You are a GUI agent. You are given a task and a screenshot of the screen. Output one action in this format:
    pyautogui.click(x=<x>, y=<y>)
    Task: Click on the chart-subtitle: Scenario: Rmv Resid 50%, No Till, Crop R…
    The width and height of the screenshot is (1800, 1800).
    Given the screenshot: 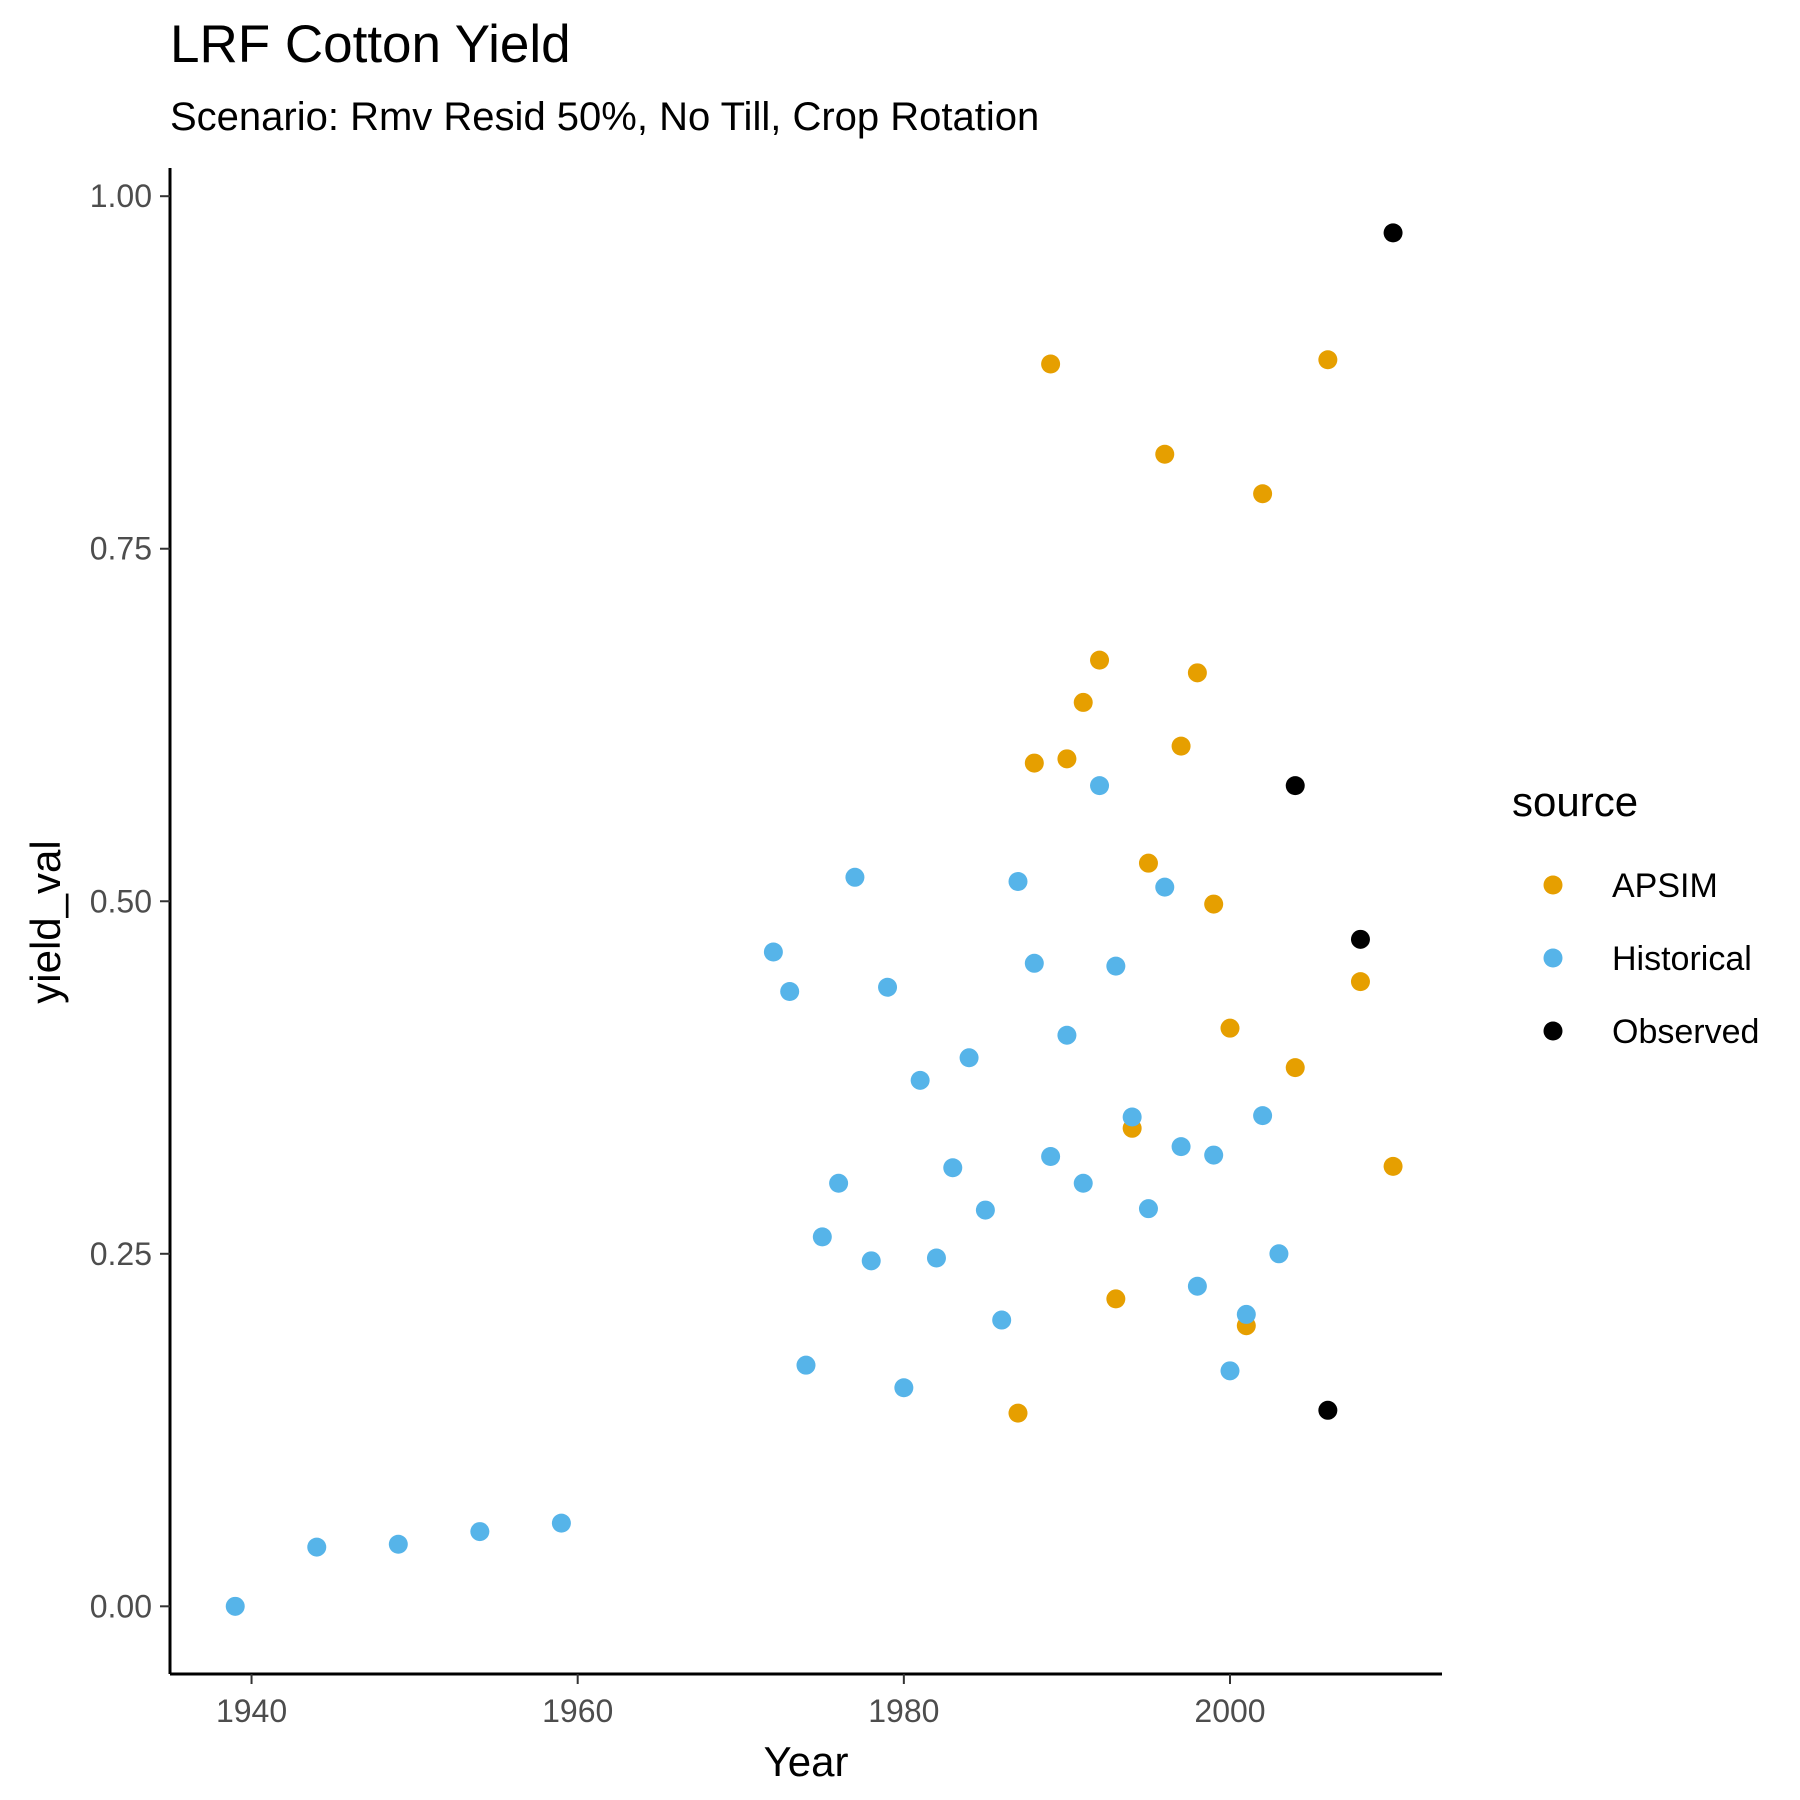 What is the action you would take?
    pyautogui.click(x=604, y=117)
    